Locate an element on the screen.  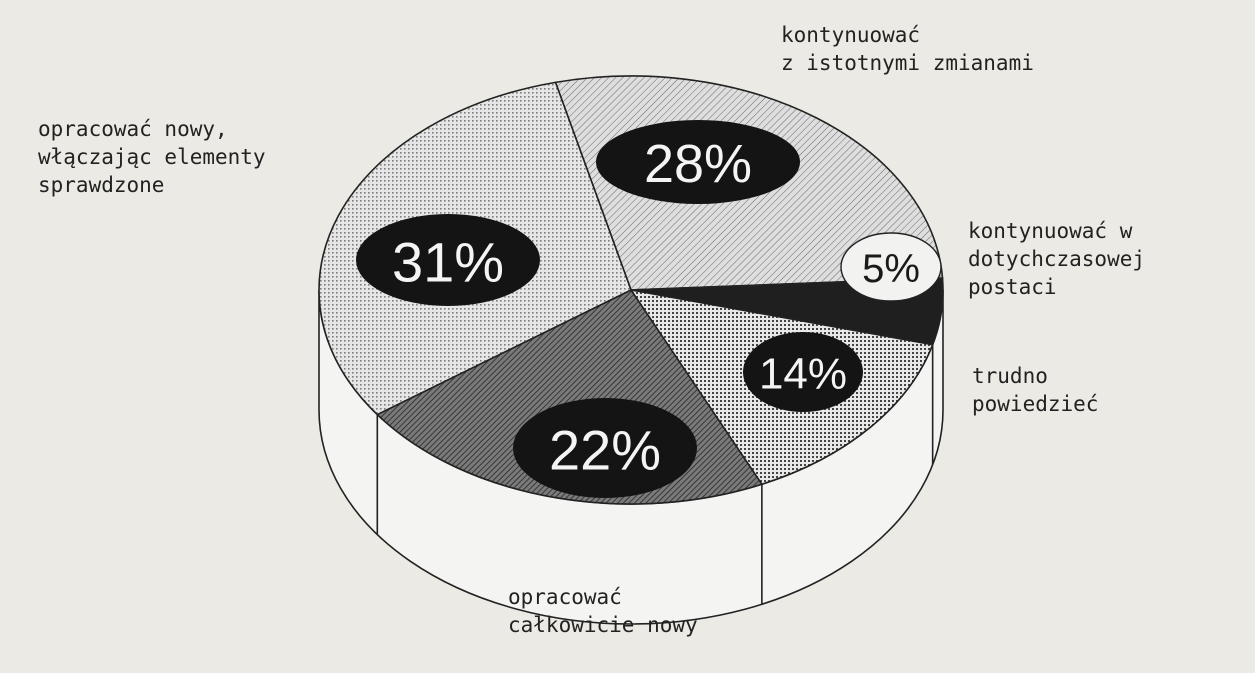
category-label: kontynuować w dotychczasowej postaci is located at coordinates (1056, 259).